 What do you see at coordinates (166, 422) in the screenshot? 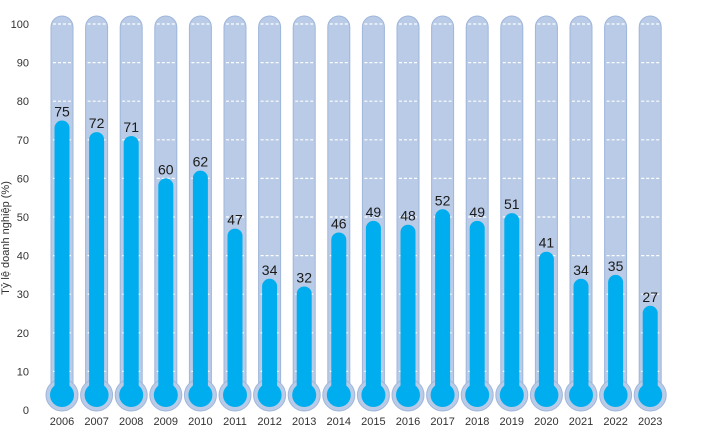
I see `x-tick-label: 2009` at bounding box center [166, 422].